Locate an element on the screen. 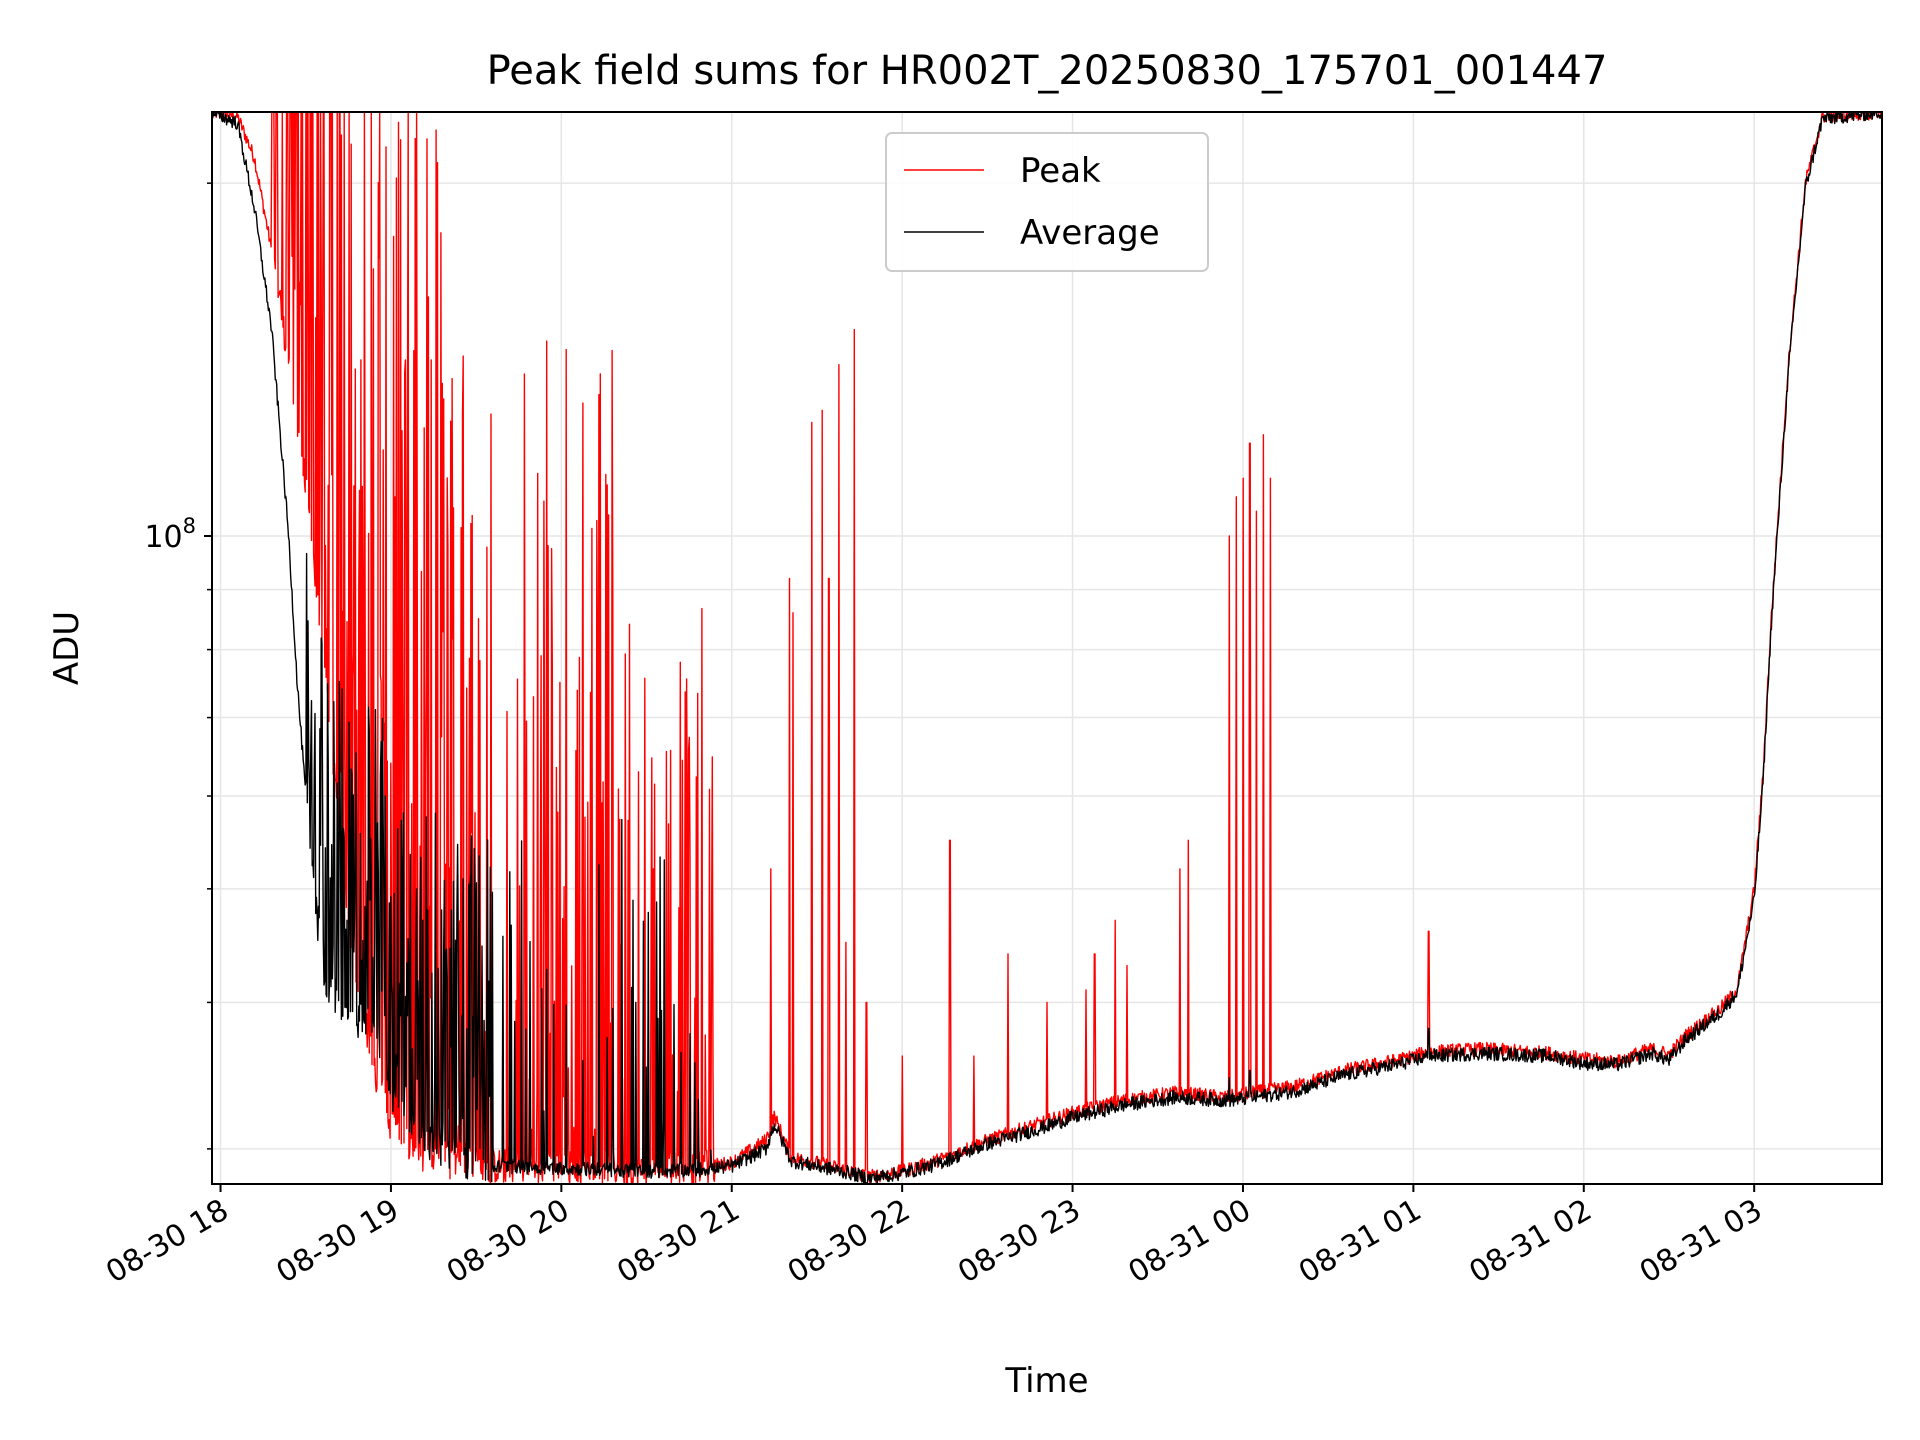 The width and height of the screenshot is (1920, 1440). x-axis-label: Time is located at coordinates (1046, 1381).